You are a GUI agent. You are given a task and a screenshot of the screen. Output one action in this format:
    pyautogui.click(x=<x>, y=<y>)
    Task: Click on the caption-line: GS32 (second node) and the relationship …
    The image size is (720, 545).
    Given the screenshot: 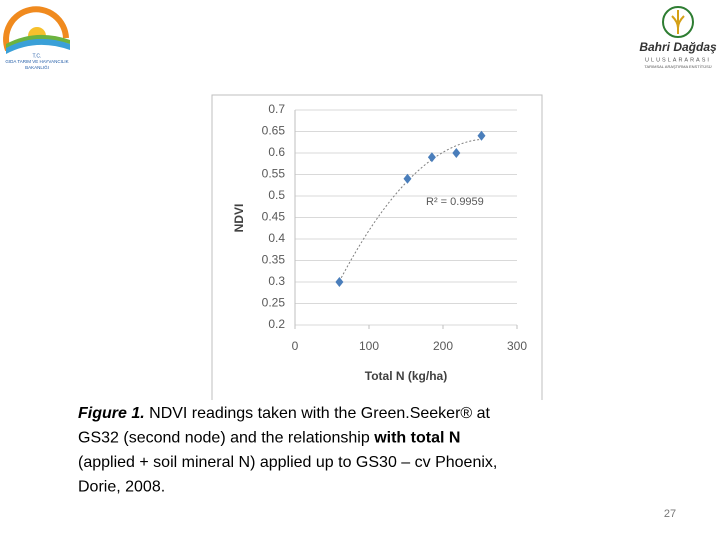 What is the action you would take?
    pyautogui.click(x=269, y=438)
    